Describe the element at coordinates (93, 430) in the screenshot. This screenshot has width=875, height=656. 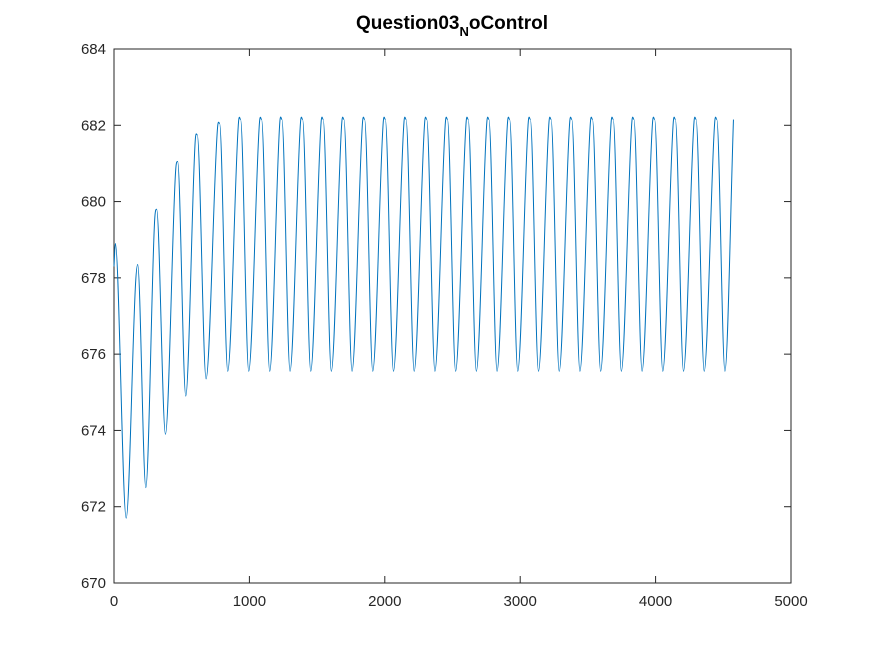
I see `y-tick-label: 674` at that location.